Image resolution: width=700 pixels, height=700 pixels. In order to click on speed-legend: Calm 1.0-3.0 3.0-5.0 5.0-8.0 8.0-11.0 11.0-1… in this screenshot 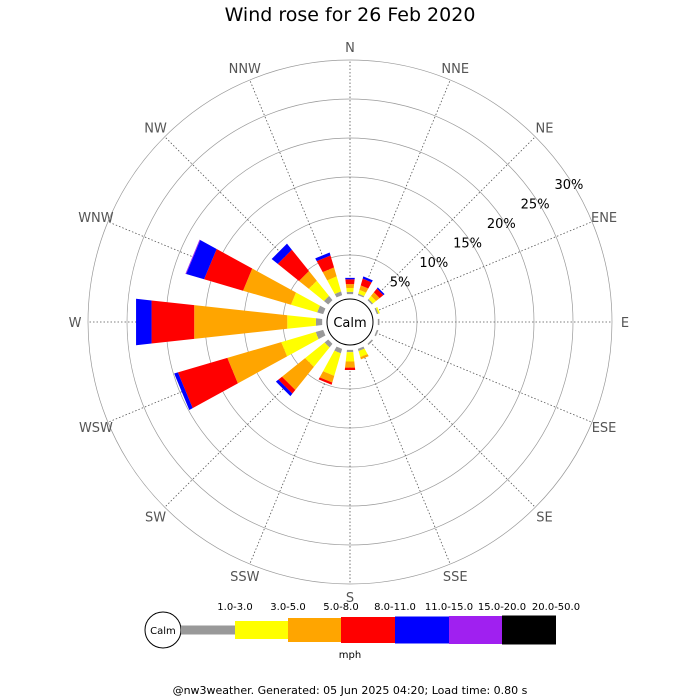, I will do `click(362, 631)`.